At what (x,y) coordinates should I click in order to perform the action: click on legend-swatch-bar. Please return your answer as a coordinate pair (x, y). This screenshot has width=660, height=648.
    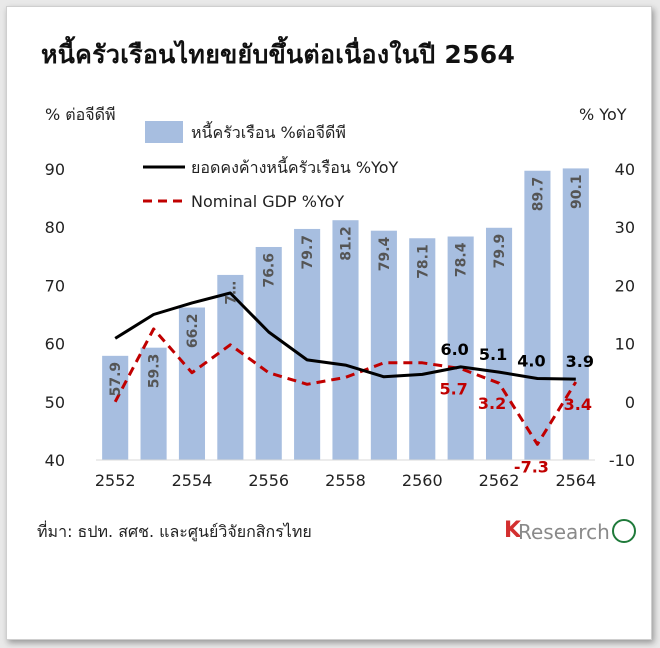
    Looking at the image, I should click on (164, 132).